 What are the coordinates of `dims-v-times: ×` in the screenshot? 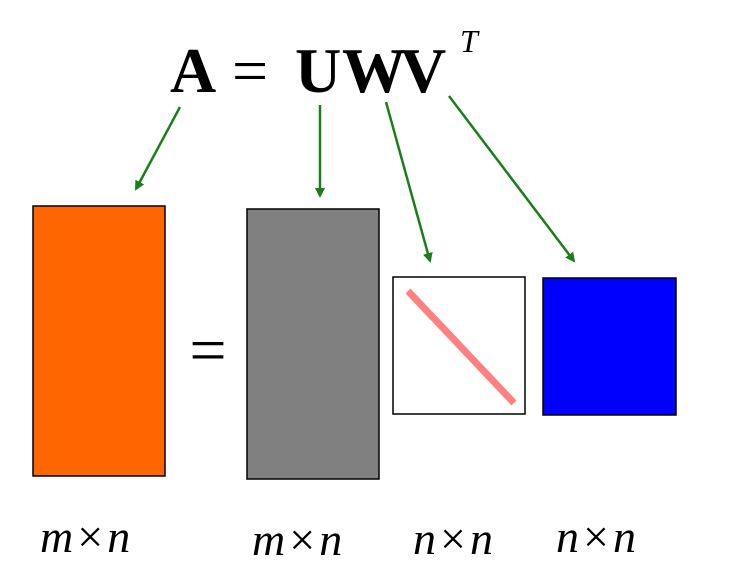 It's located at (596, 536).